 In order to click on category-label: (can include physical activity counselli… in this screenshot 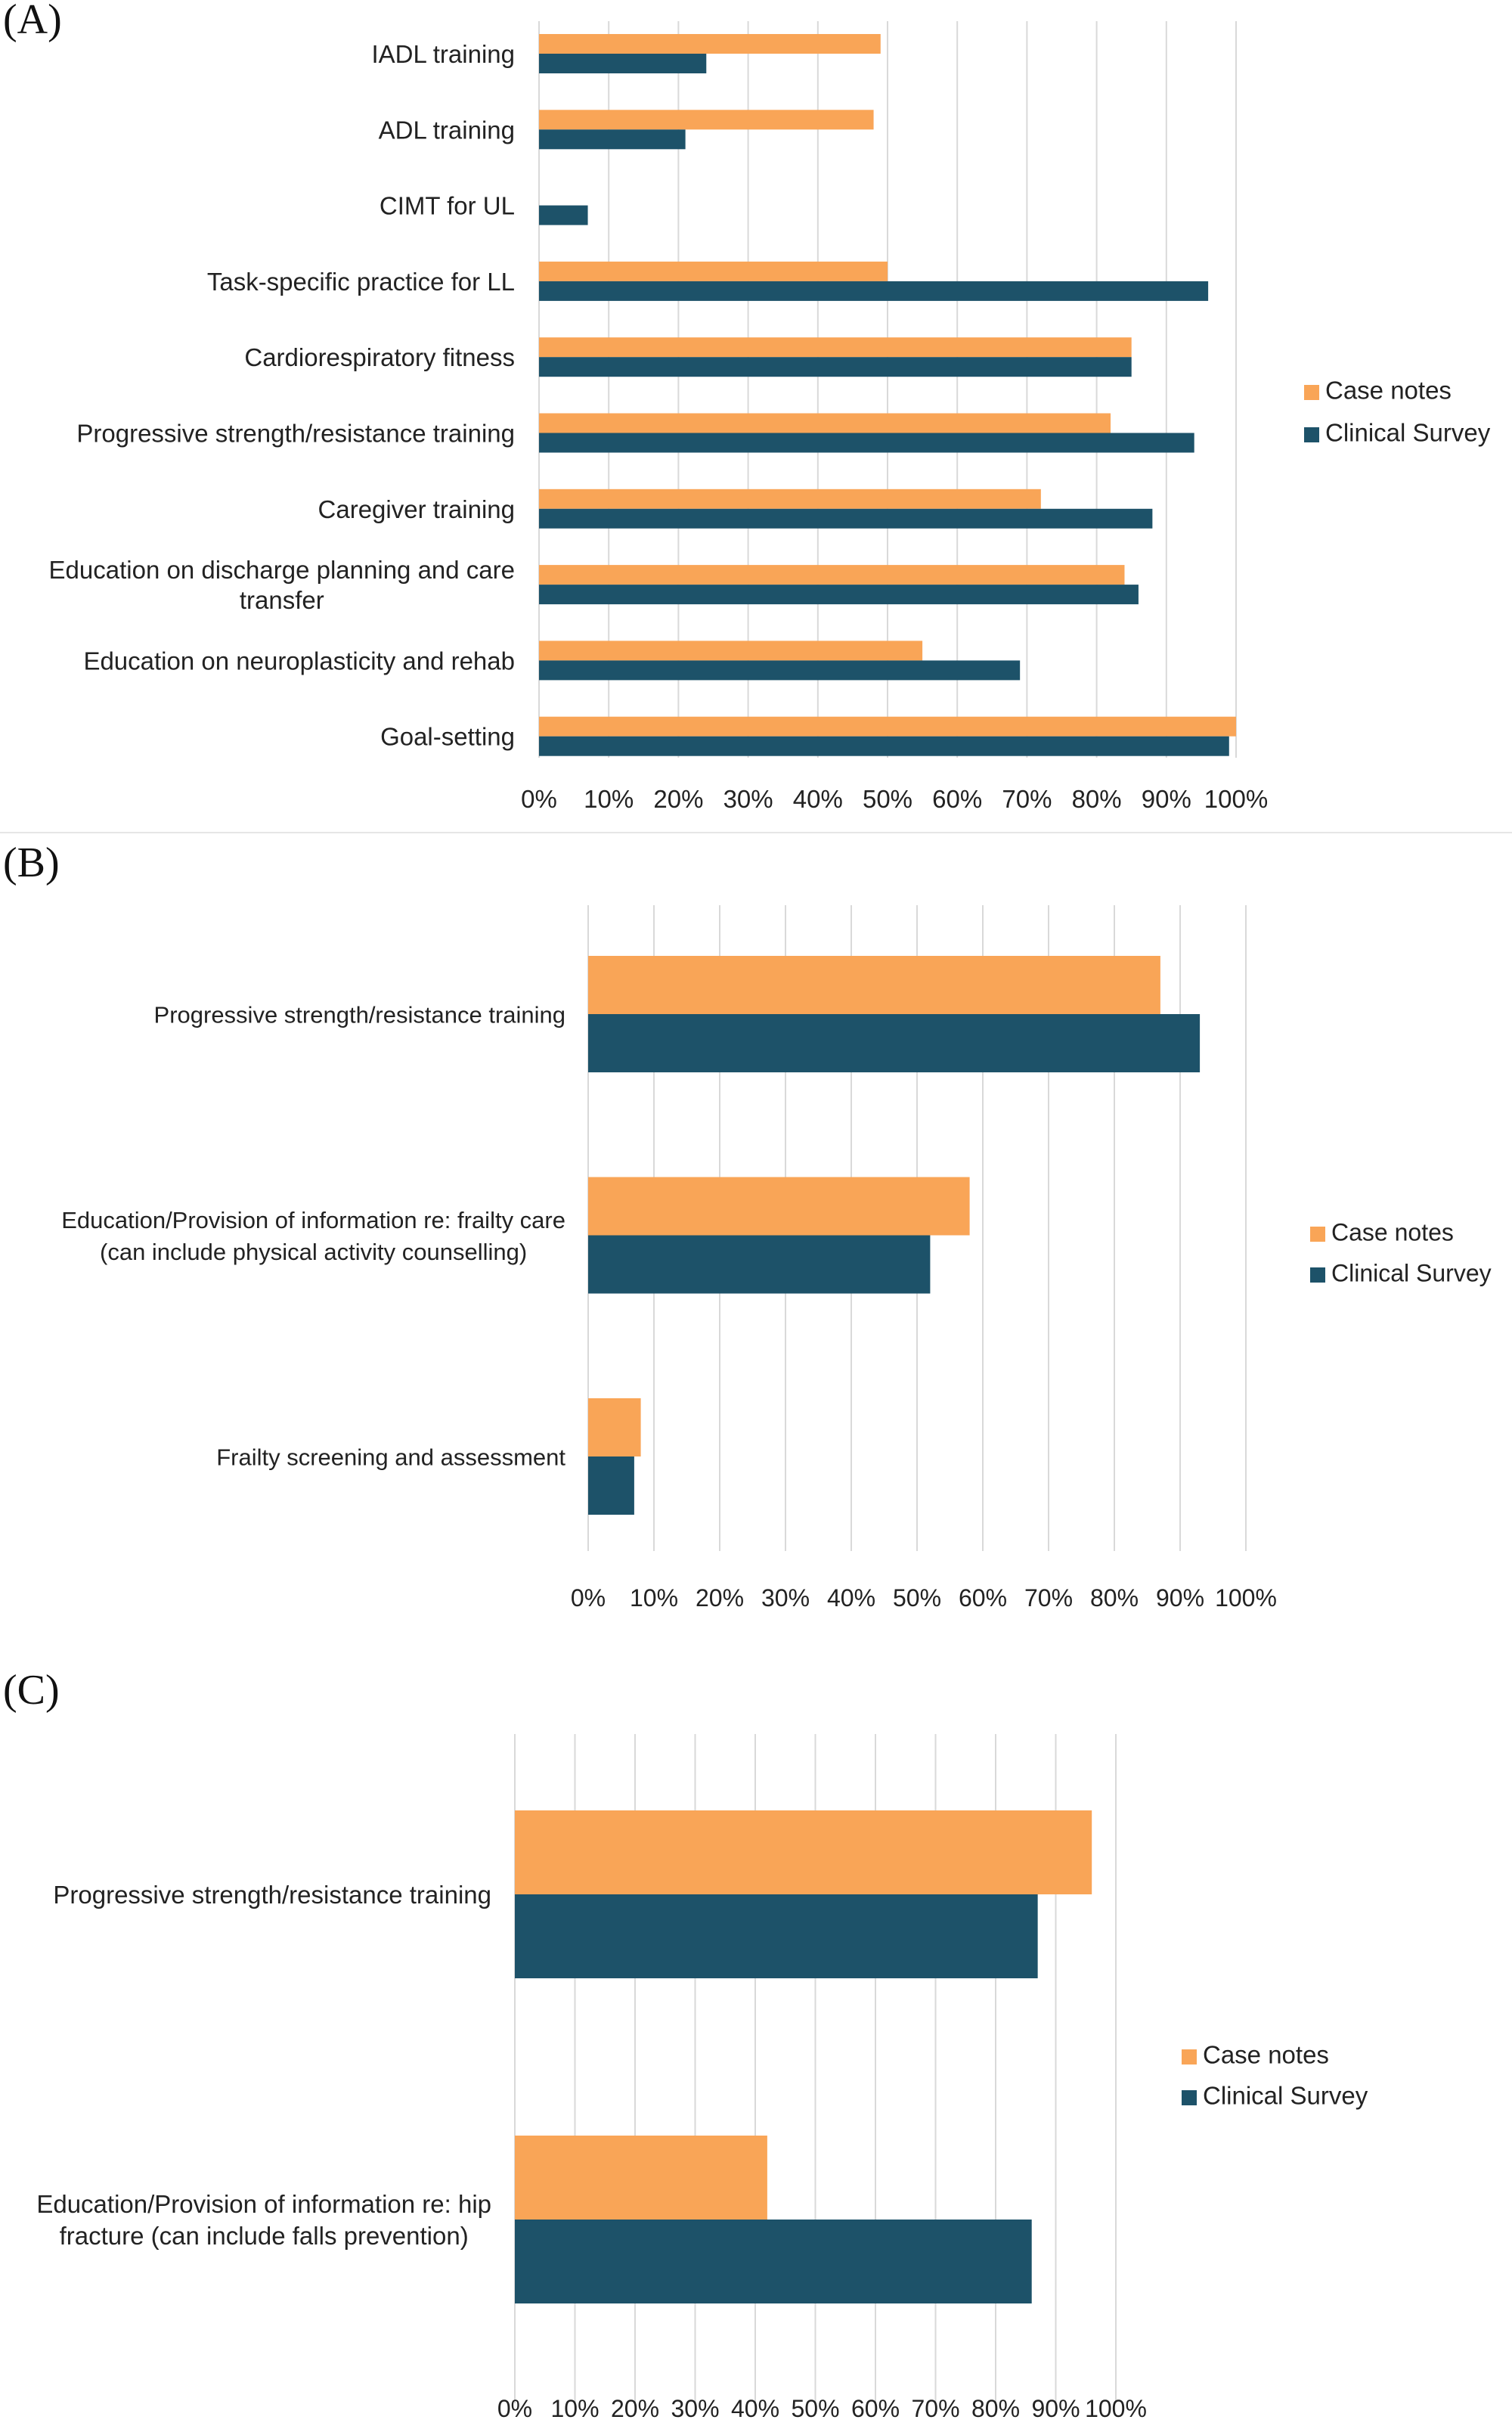, I will do `click(313, 1252)`.